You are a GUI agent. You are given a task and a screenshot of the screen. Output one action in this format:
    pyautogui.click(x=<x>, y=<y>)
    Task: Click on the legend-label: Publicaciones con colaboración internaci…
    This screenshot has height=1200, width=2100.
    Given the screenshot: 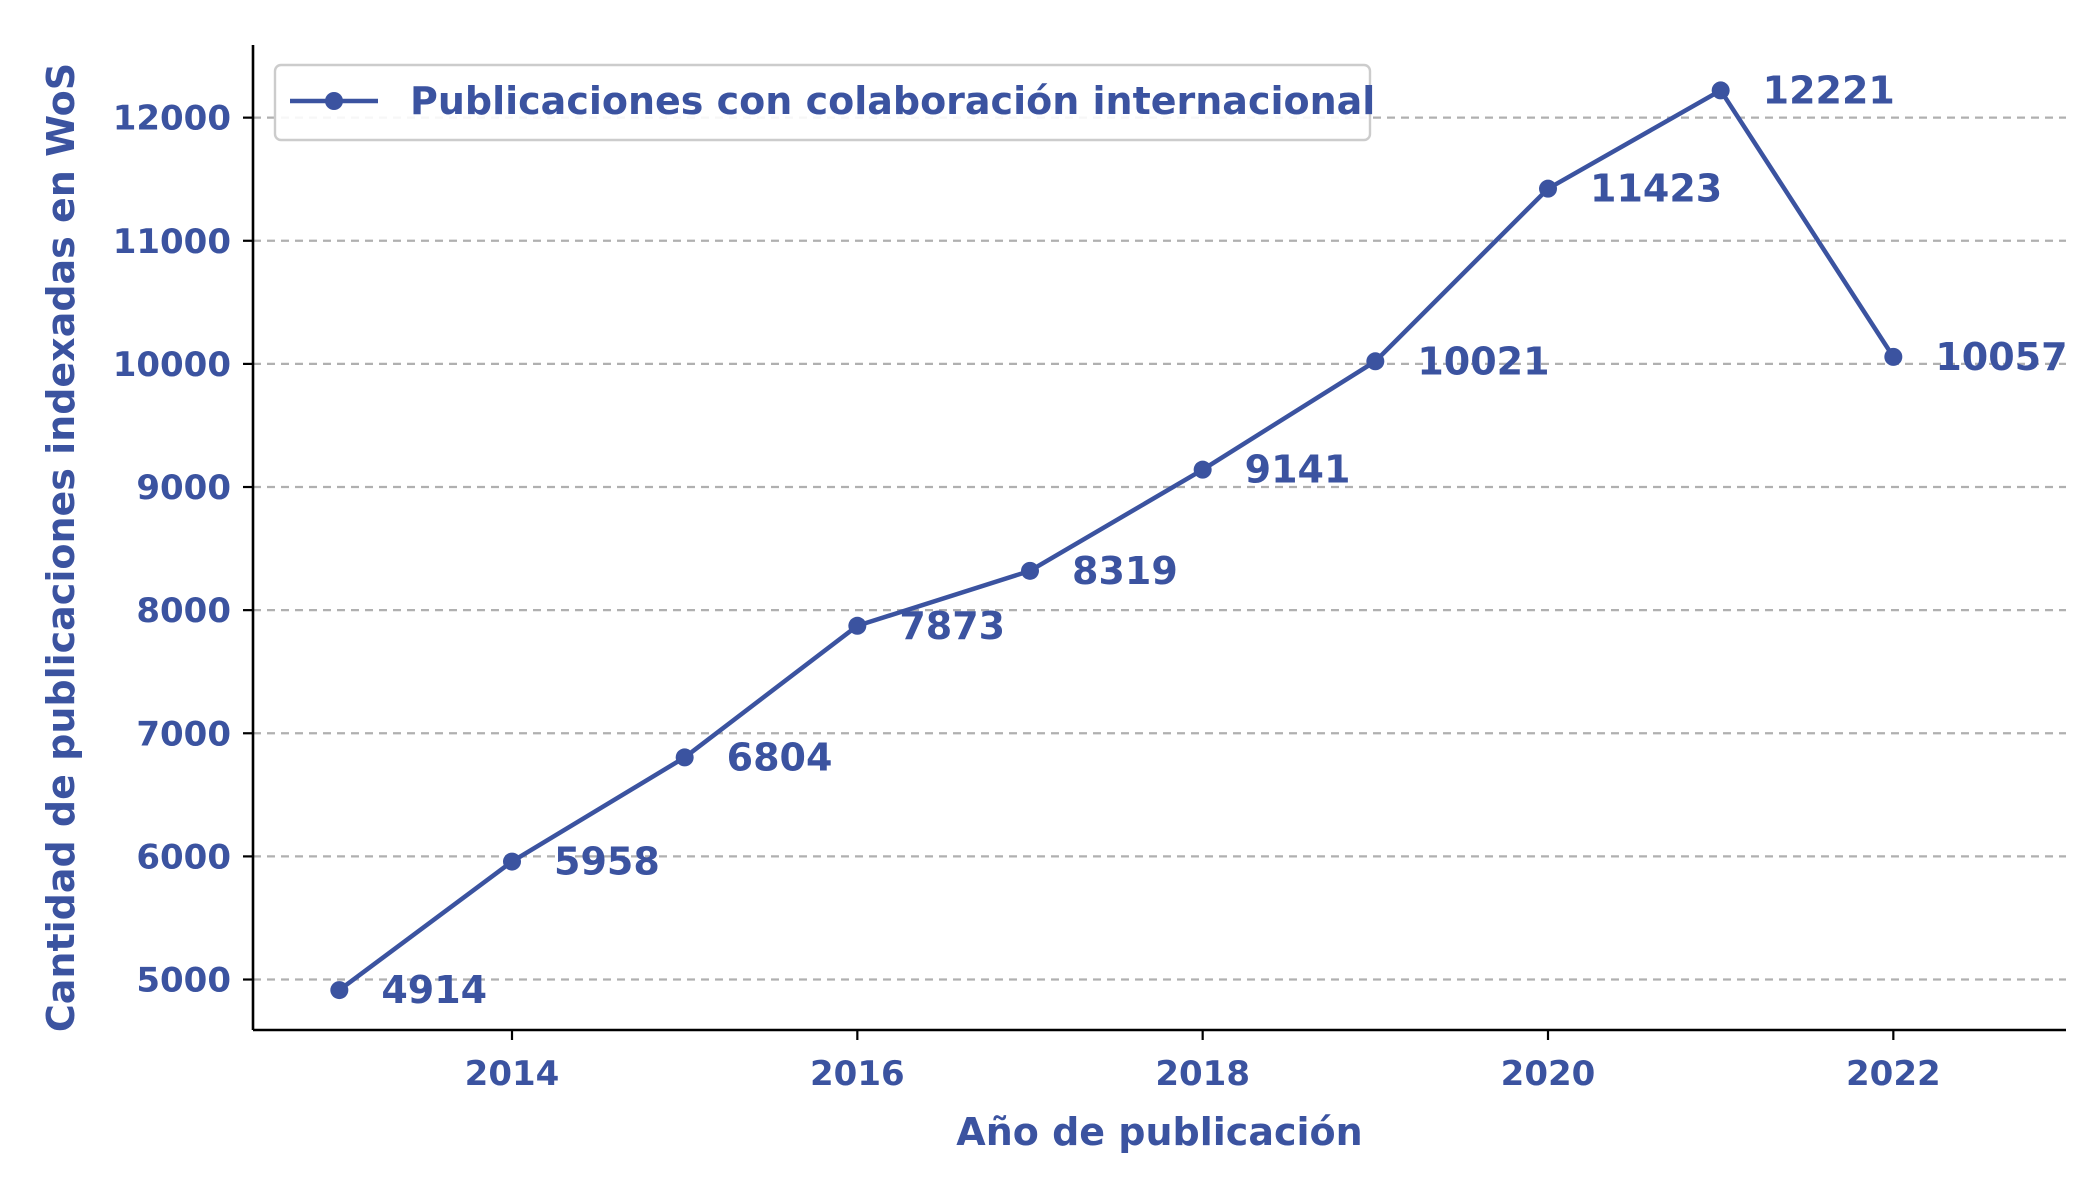 What is the action you would take?
    pyautogui.click(x=892, y=101)
    